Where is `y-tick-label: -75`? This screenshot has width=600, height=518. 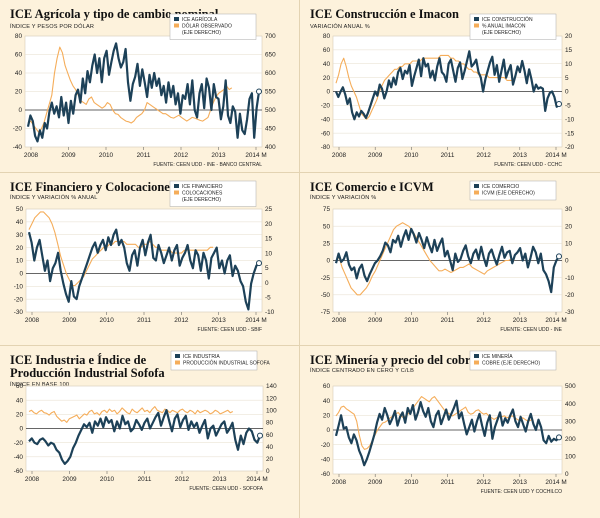
y-tick-label: -75 is located at coordinates (326, 312).